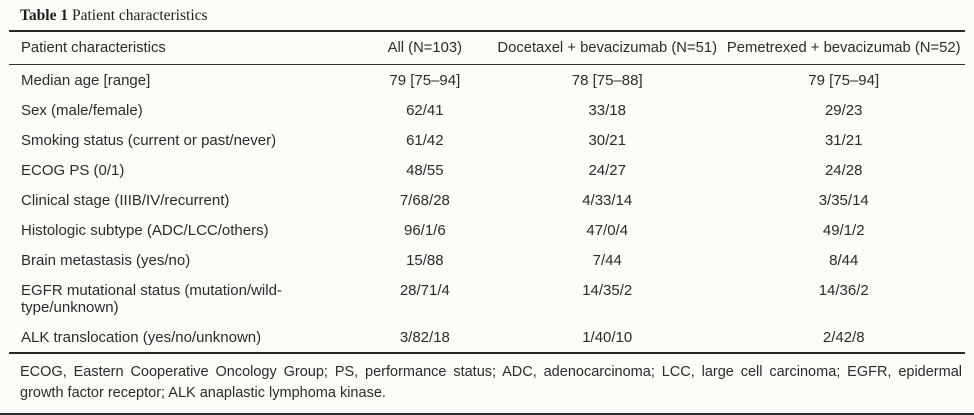 Image resolution: width=974 pixels, height=415 pixels. What do you see at coordinates (843, 200) in the screenshot?
I see `cell-pemetrexed: 3/35/14` at bounding box center [843, 200].